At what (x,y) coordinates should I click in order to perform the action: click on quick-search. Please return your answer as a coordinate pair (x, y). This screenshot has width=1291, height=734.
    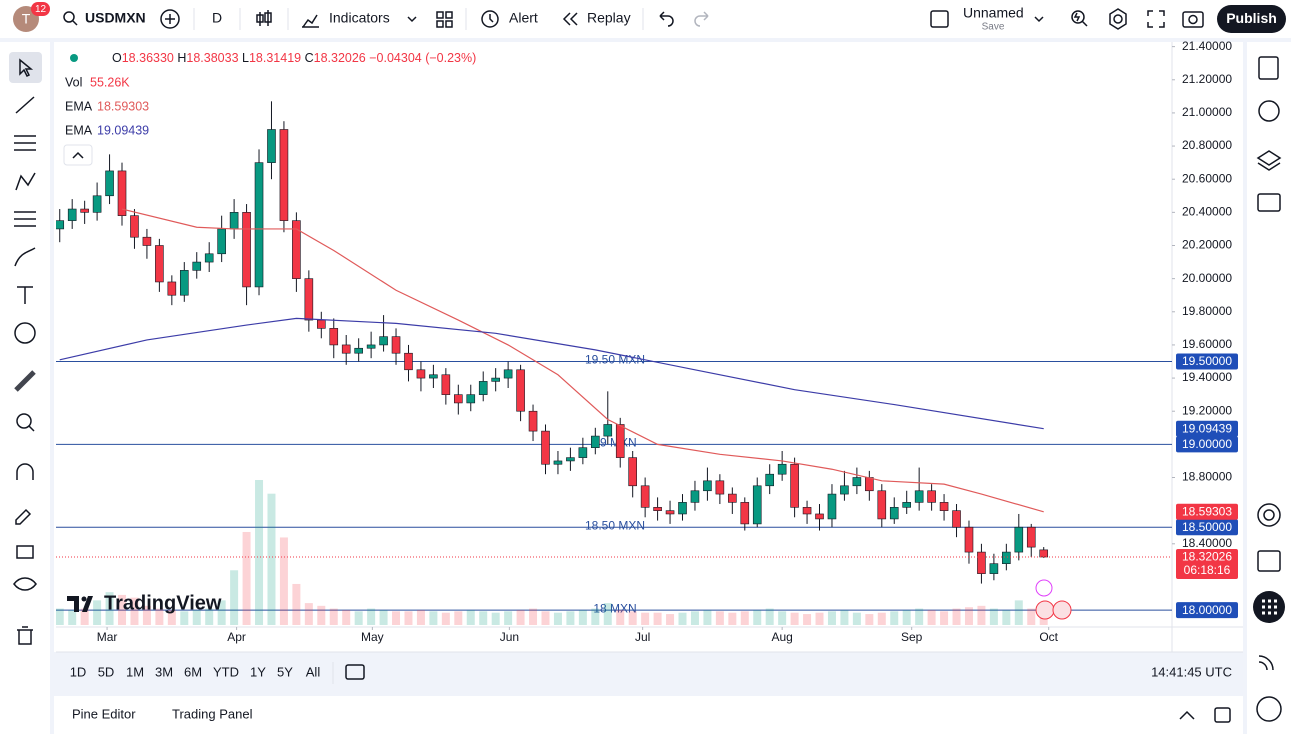
    Looking at the image, I should click on (1078, 17).